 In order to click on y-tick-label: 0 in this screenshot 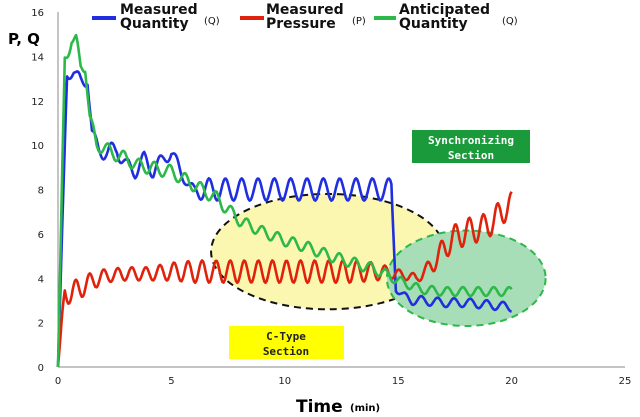, I will do `click(41, 368)`.